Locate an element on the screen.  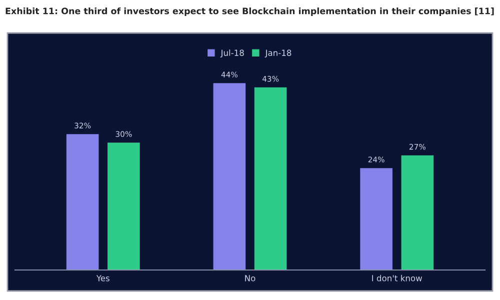
x-tick-label: Yes is located at coordinates (103, 278).